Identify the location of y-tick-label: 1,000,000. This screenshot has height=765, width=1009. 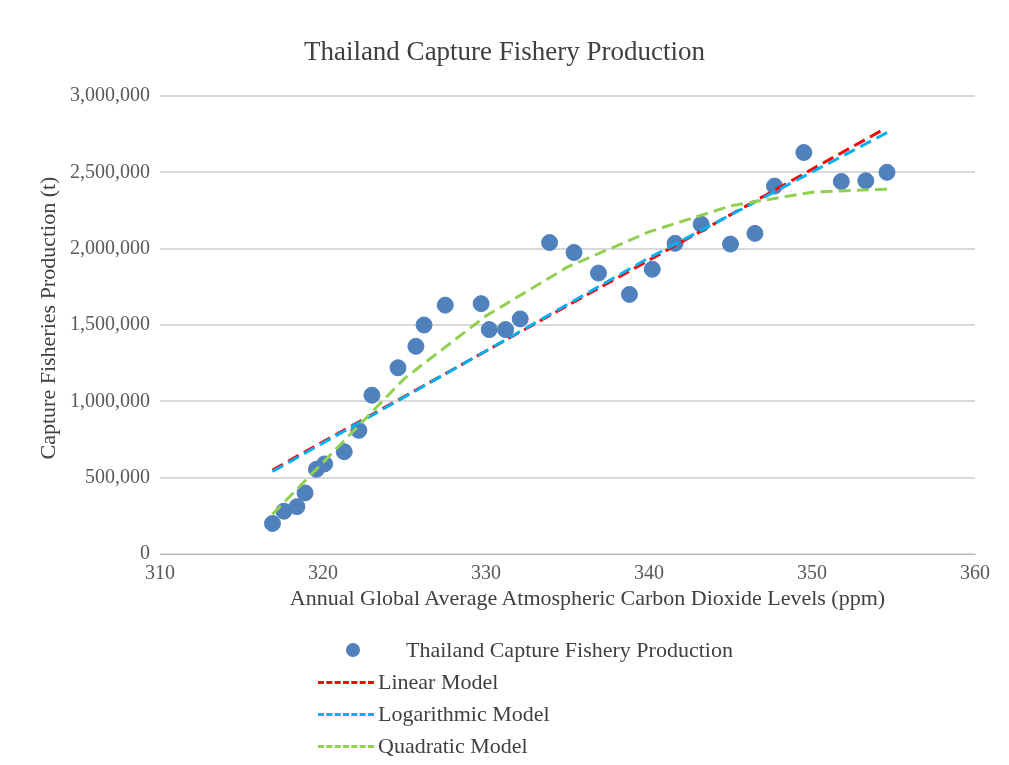
(110, 399).